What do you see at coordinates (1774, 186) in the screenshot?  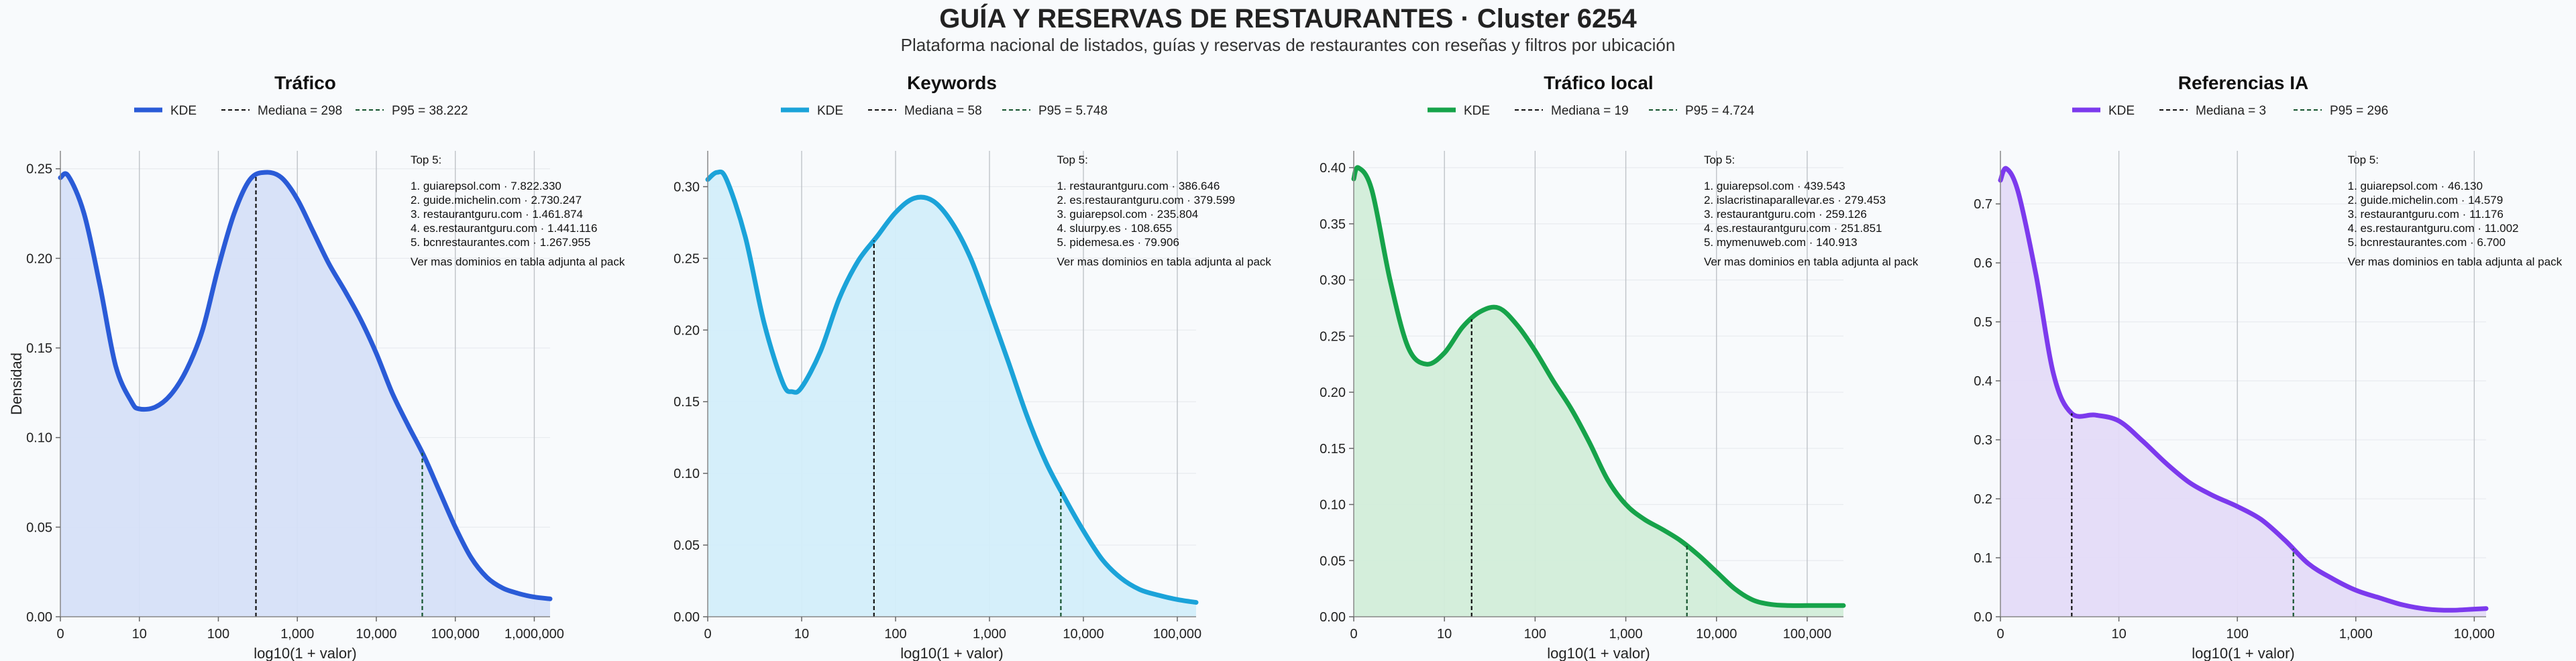 I see `top5-item: 1. guiarepsol.com · 439.543` at bounding box center [1774, 186].